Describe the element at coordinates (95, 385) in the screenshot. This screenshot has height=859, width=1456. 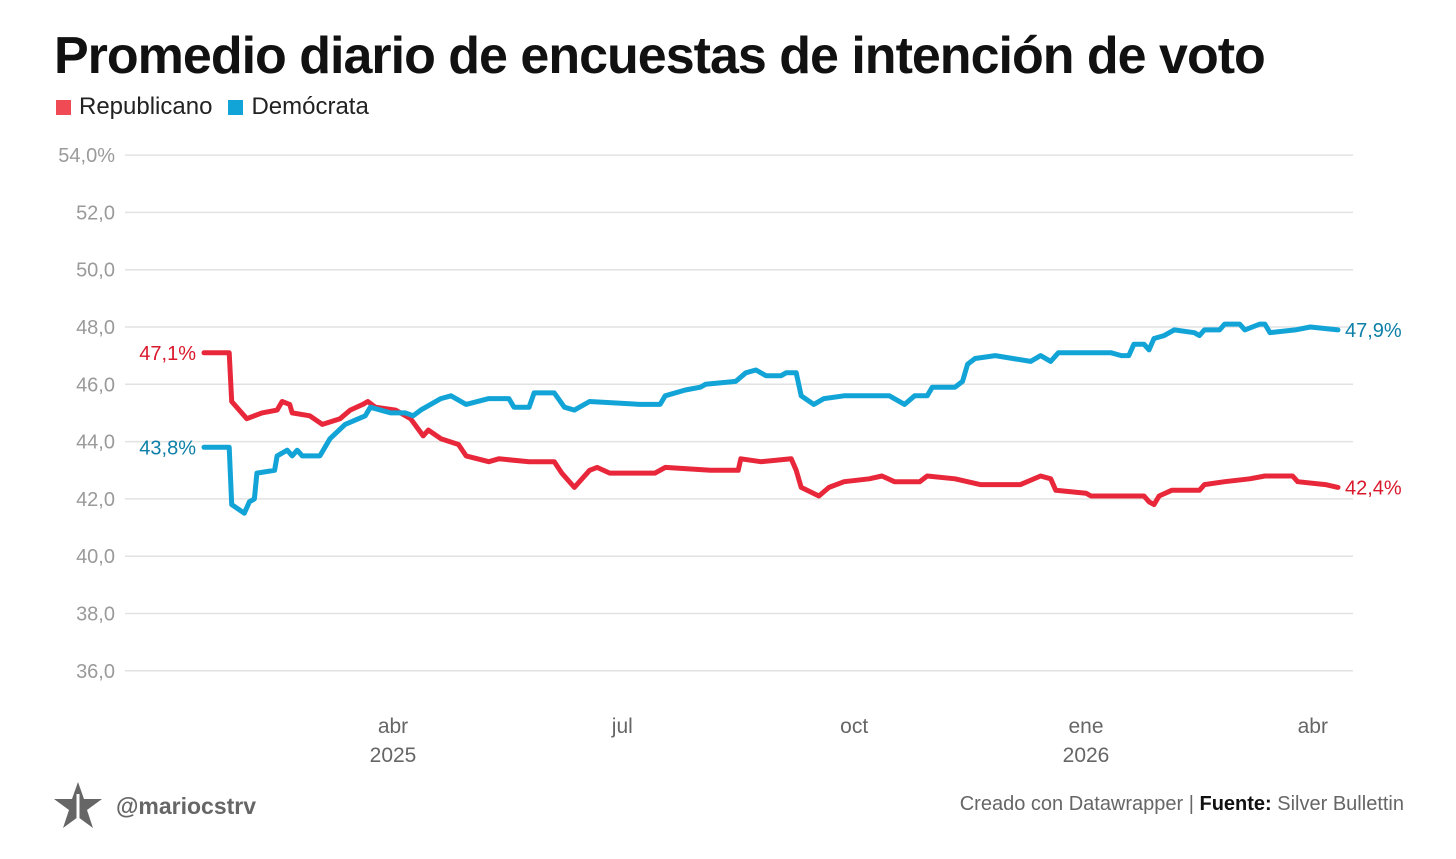
I see `y-tick-label: 46,0` at that location.